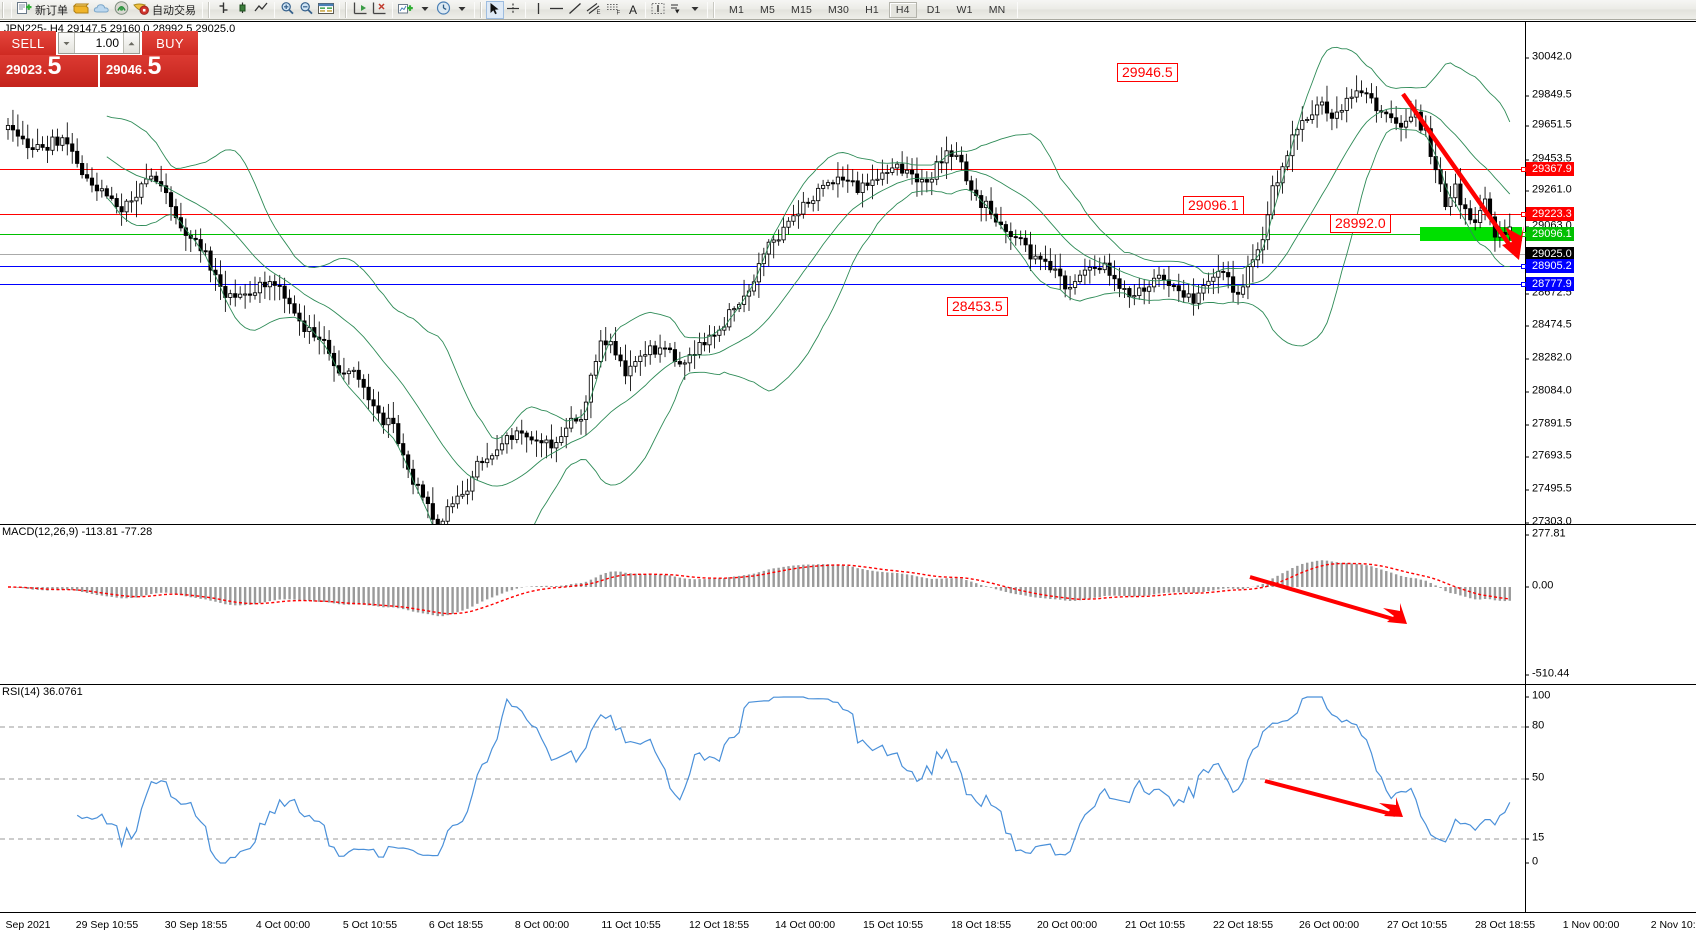 The image size is (1696, 936). I want to click on auto-scroll-button, so click(379, 10).